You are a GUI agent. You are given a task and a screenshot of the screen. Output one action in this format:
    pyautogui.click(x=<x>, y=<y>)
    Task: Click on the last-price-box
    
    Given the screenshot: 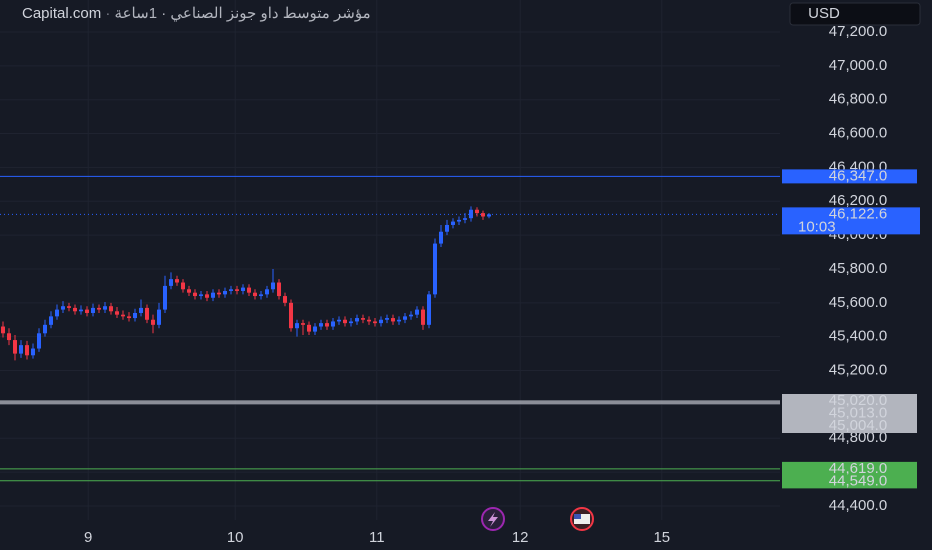 What is the action you would take?
    pyautogui.click(x=851, y=221)
    